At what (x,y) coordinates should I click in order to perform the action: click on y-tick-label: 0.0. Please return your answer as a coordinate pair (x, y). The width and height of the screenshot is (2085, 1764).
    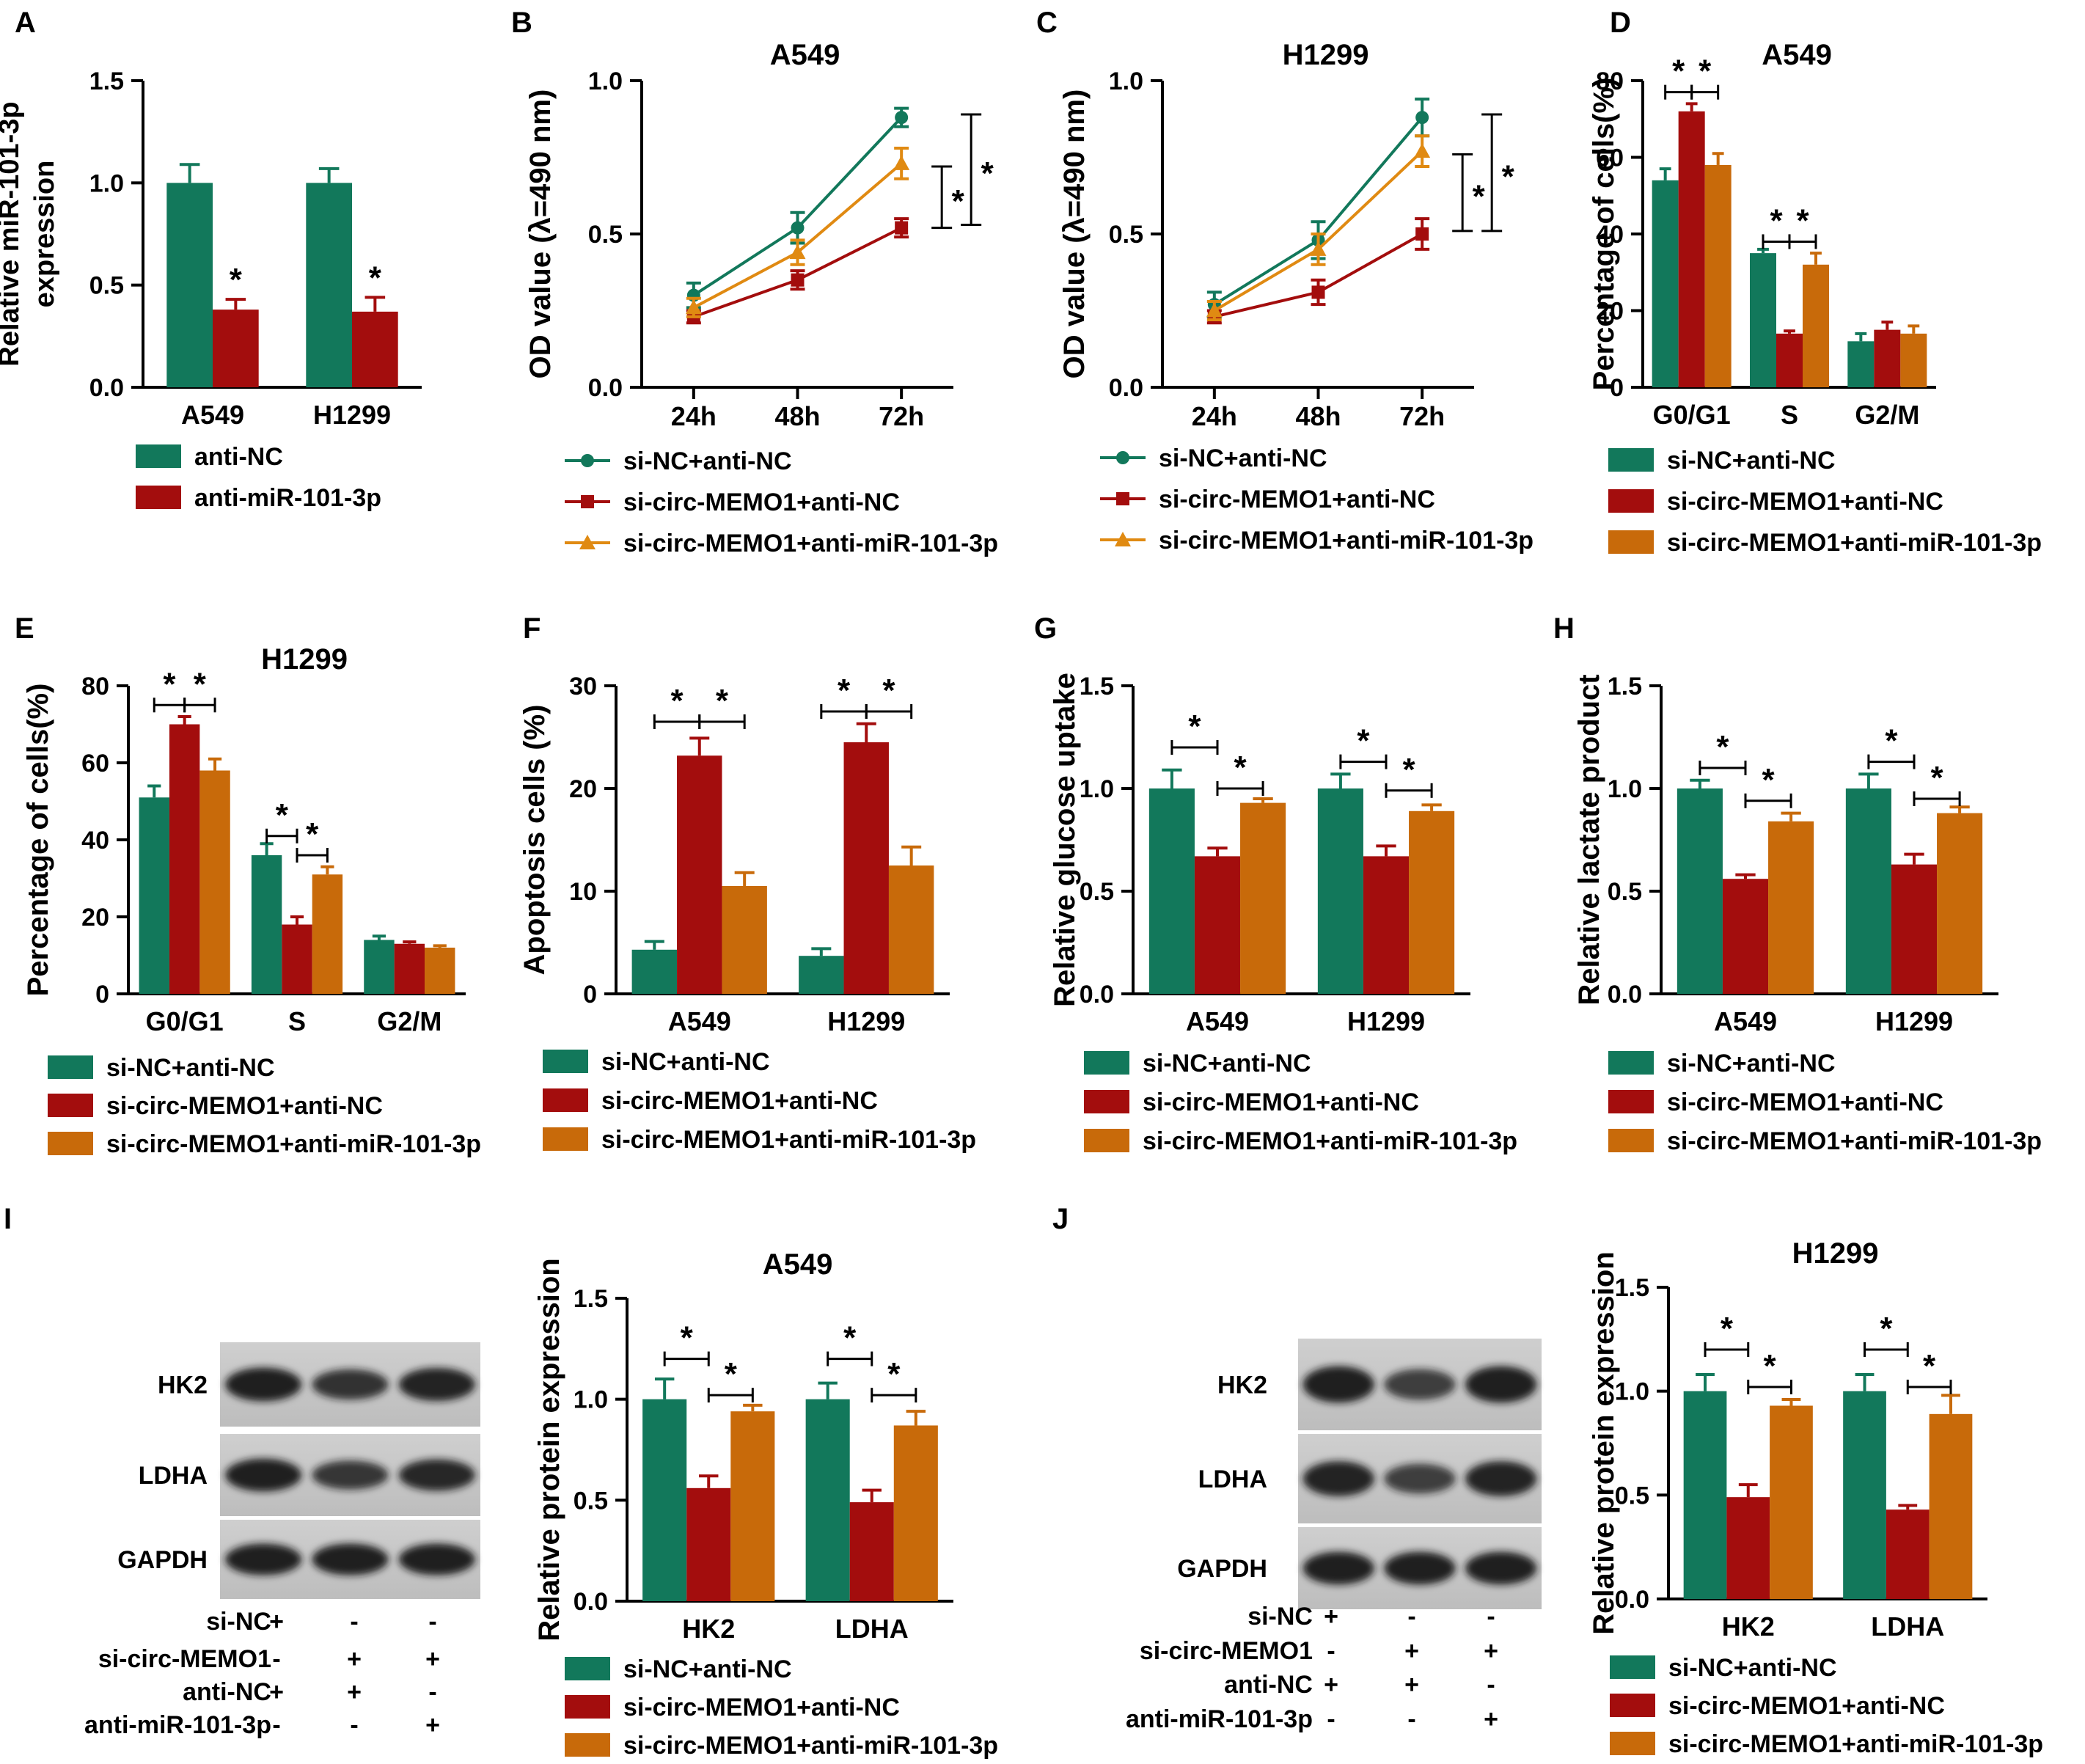
    Looking at the image, I should click on (591, 1602).